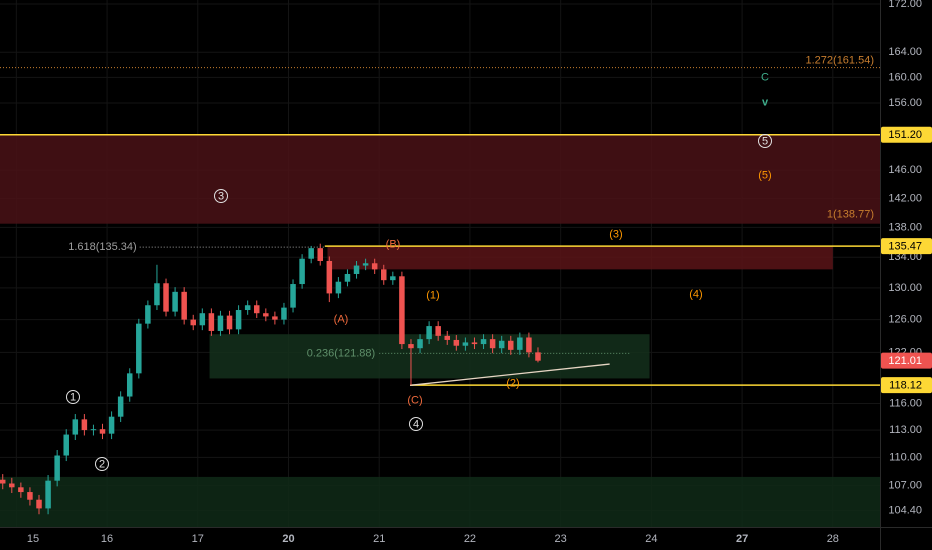 The image size is (932, 550). What do you see at coordinates (905, 52) in the screenshot?
I see `y-tick-label: 164.00` at bounding box center [905, 52].